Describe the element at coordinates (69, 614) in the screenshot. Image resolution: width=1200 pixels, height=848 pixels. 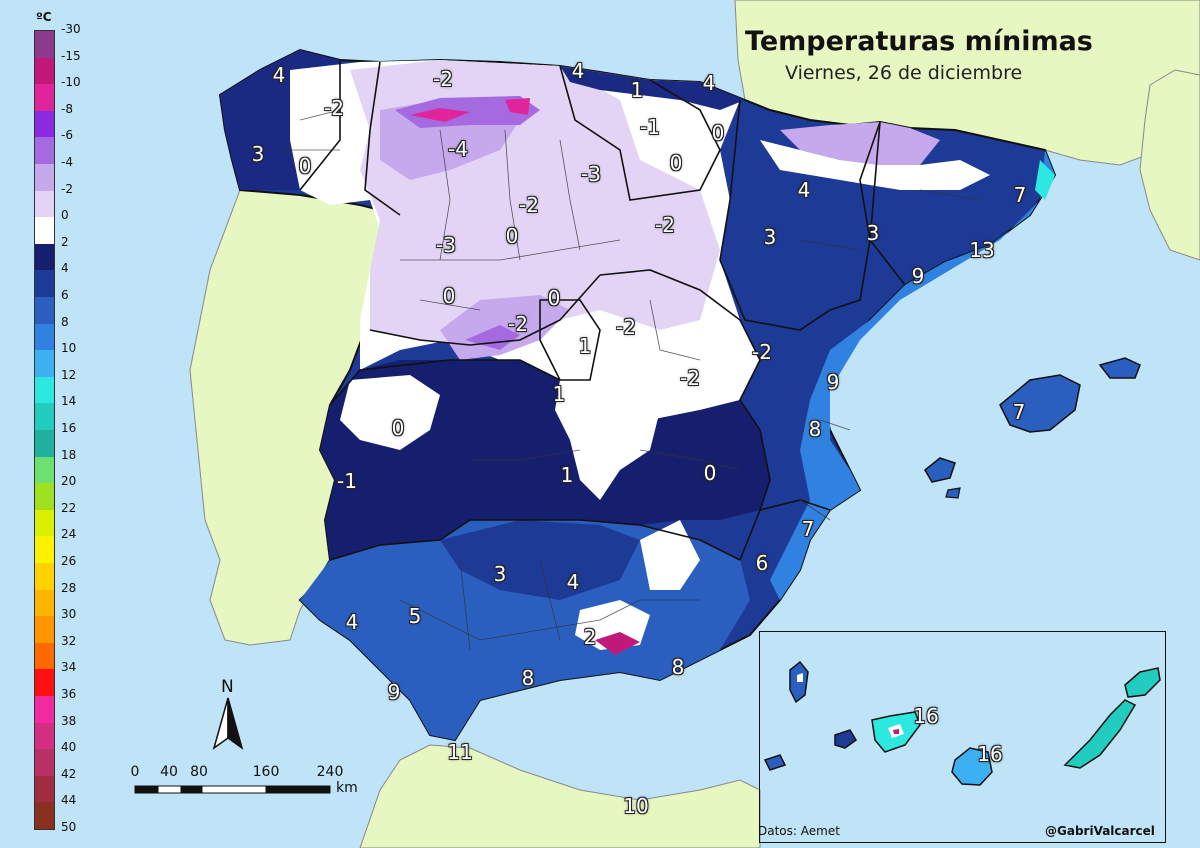
I see `legend-label: 30` at that location.